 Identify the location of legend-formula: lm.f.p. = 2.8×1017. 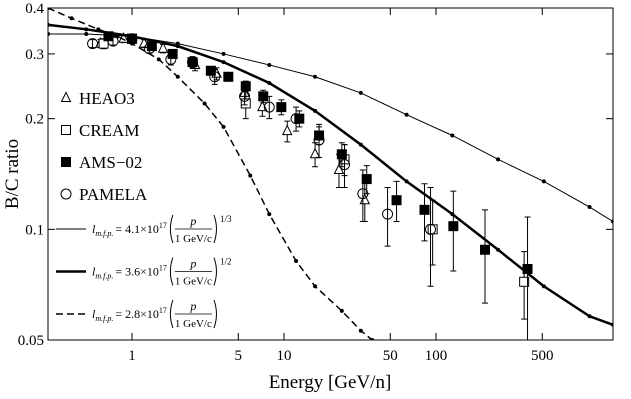
(129, 314).